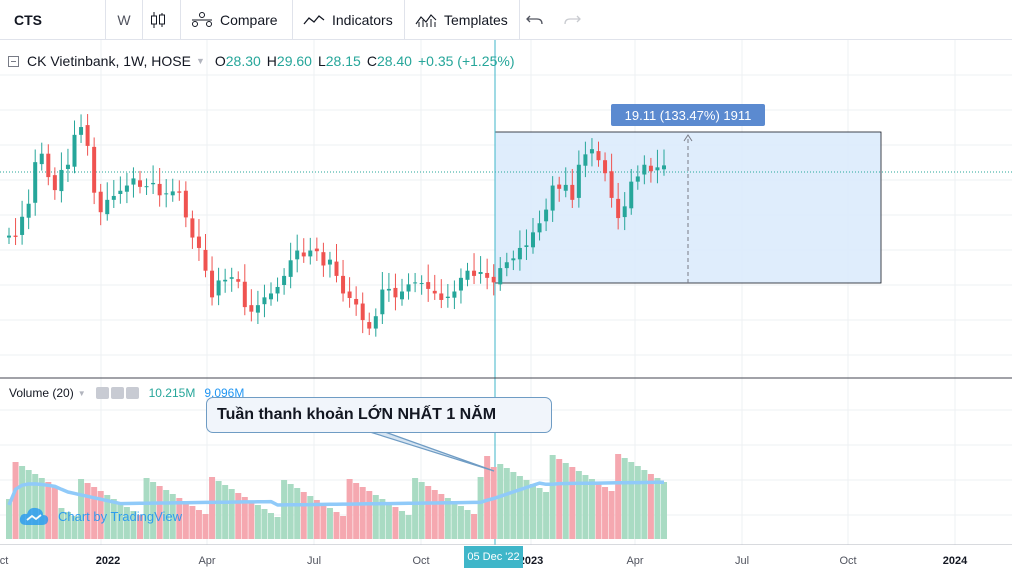 The width and height of the screenshot is (1012, 570). Describe the element at coordinates (466, 61) in the screenshot. I see `change-value: +0.35 (+1.25%)` at that location.